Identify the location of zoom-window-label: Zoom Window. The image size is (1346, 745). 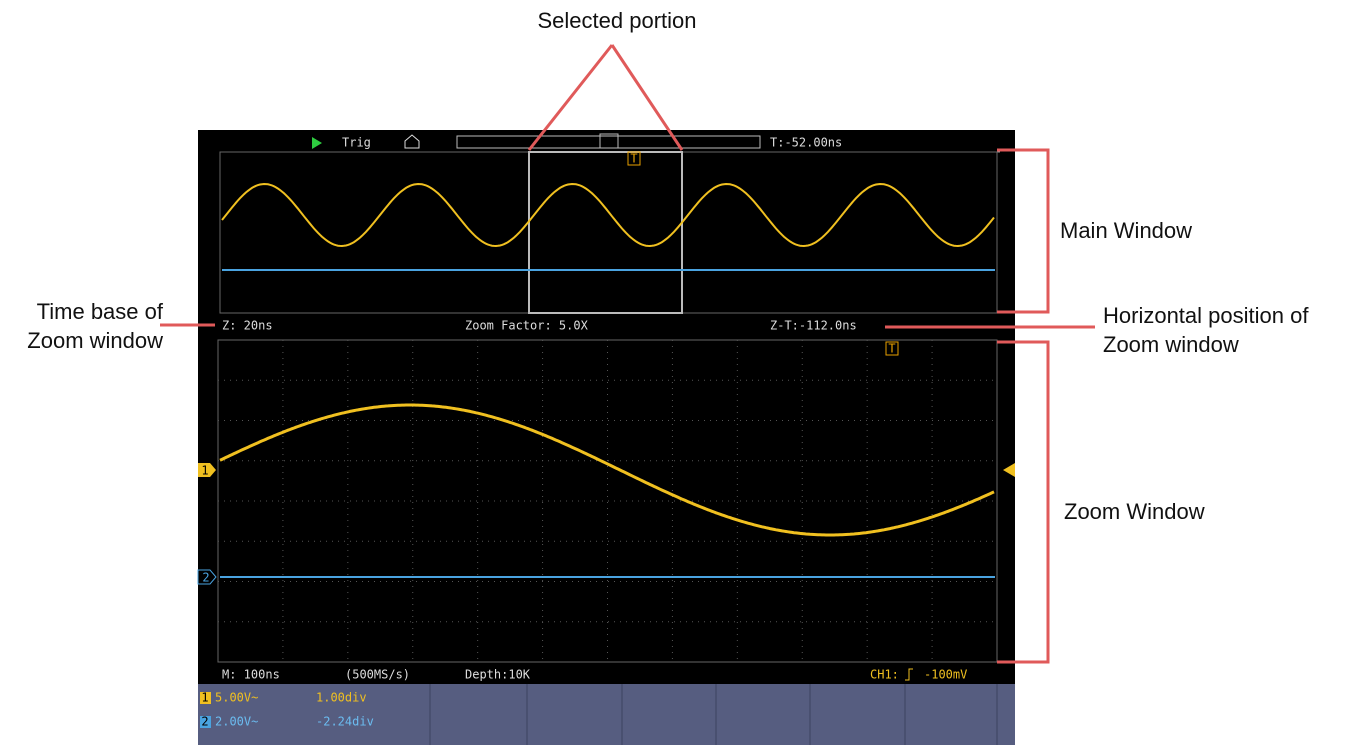
(1134, 511).